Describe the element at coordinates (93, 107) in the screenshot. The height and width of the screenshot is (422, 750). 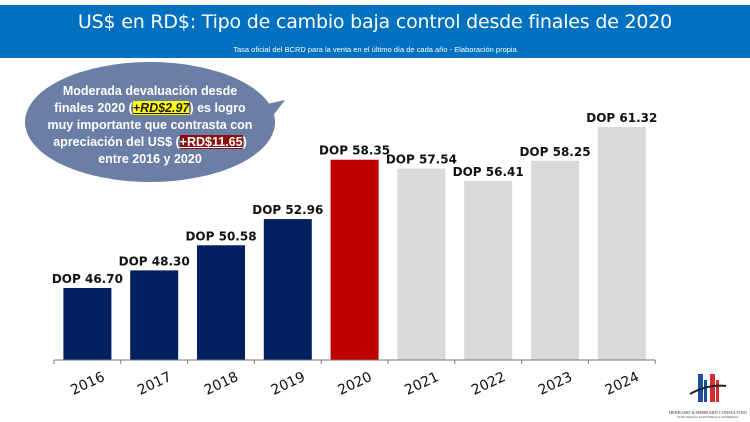
I see `callout-line: finales 2020 (` at that location.